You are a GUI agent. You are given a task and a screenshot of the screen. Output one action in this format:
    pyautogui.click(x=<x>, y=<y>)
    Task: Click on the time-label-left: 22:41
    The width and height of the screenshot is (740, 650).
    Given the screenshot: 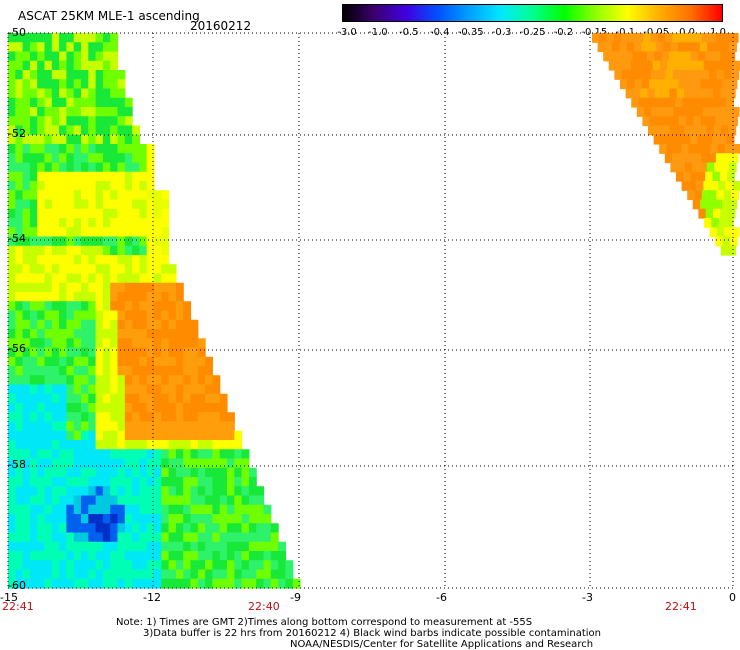 What is the action you would take?
    pyautogui.click(x=18, y=606)
    